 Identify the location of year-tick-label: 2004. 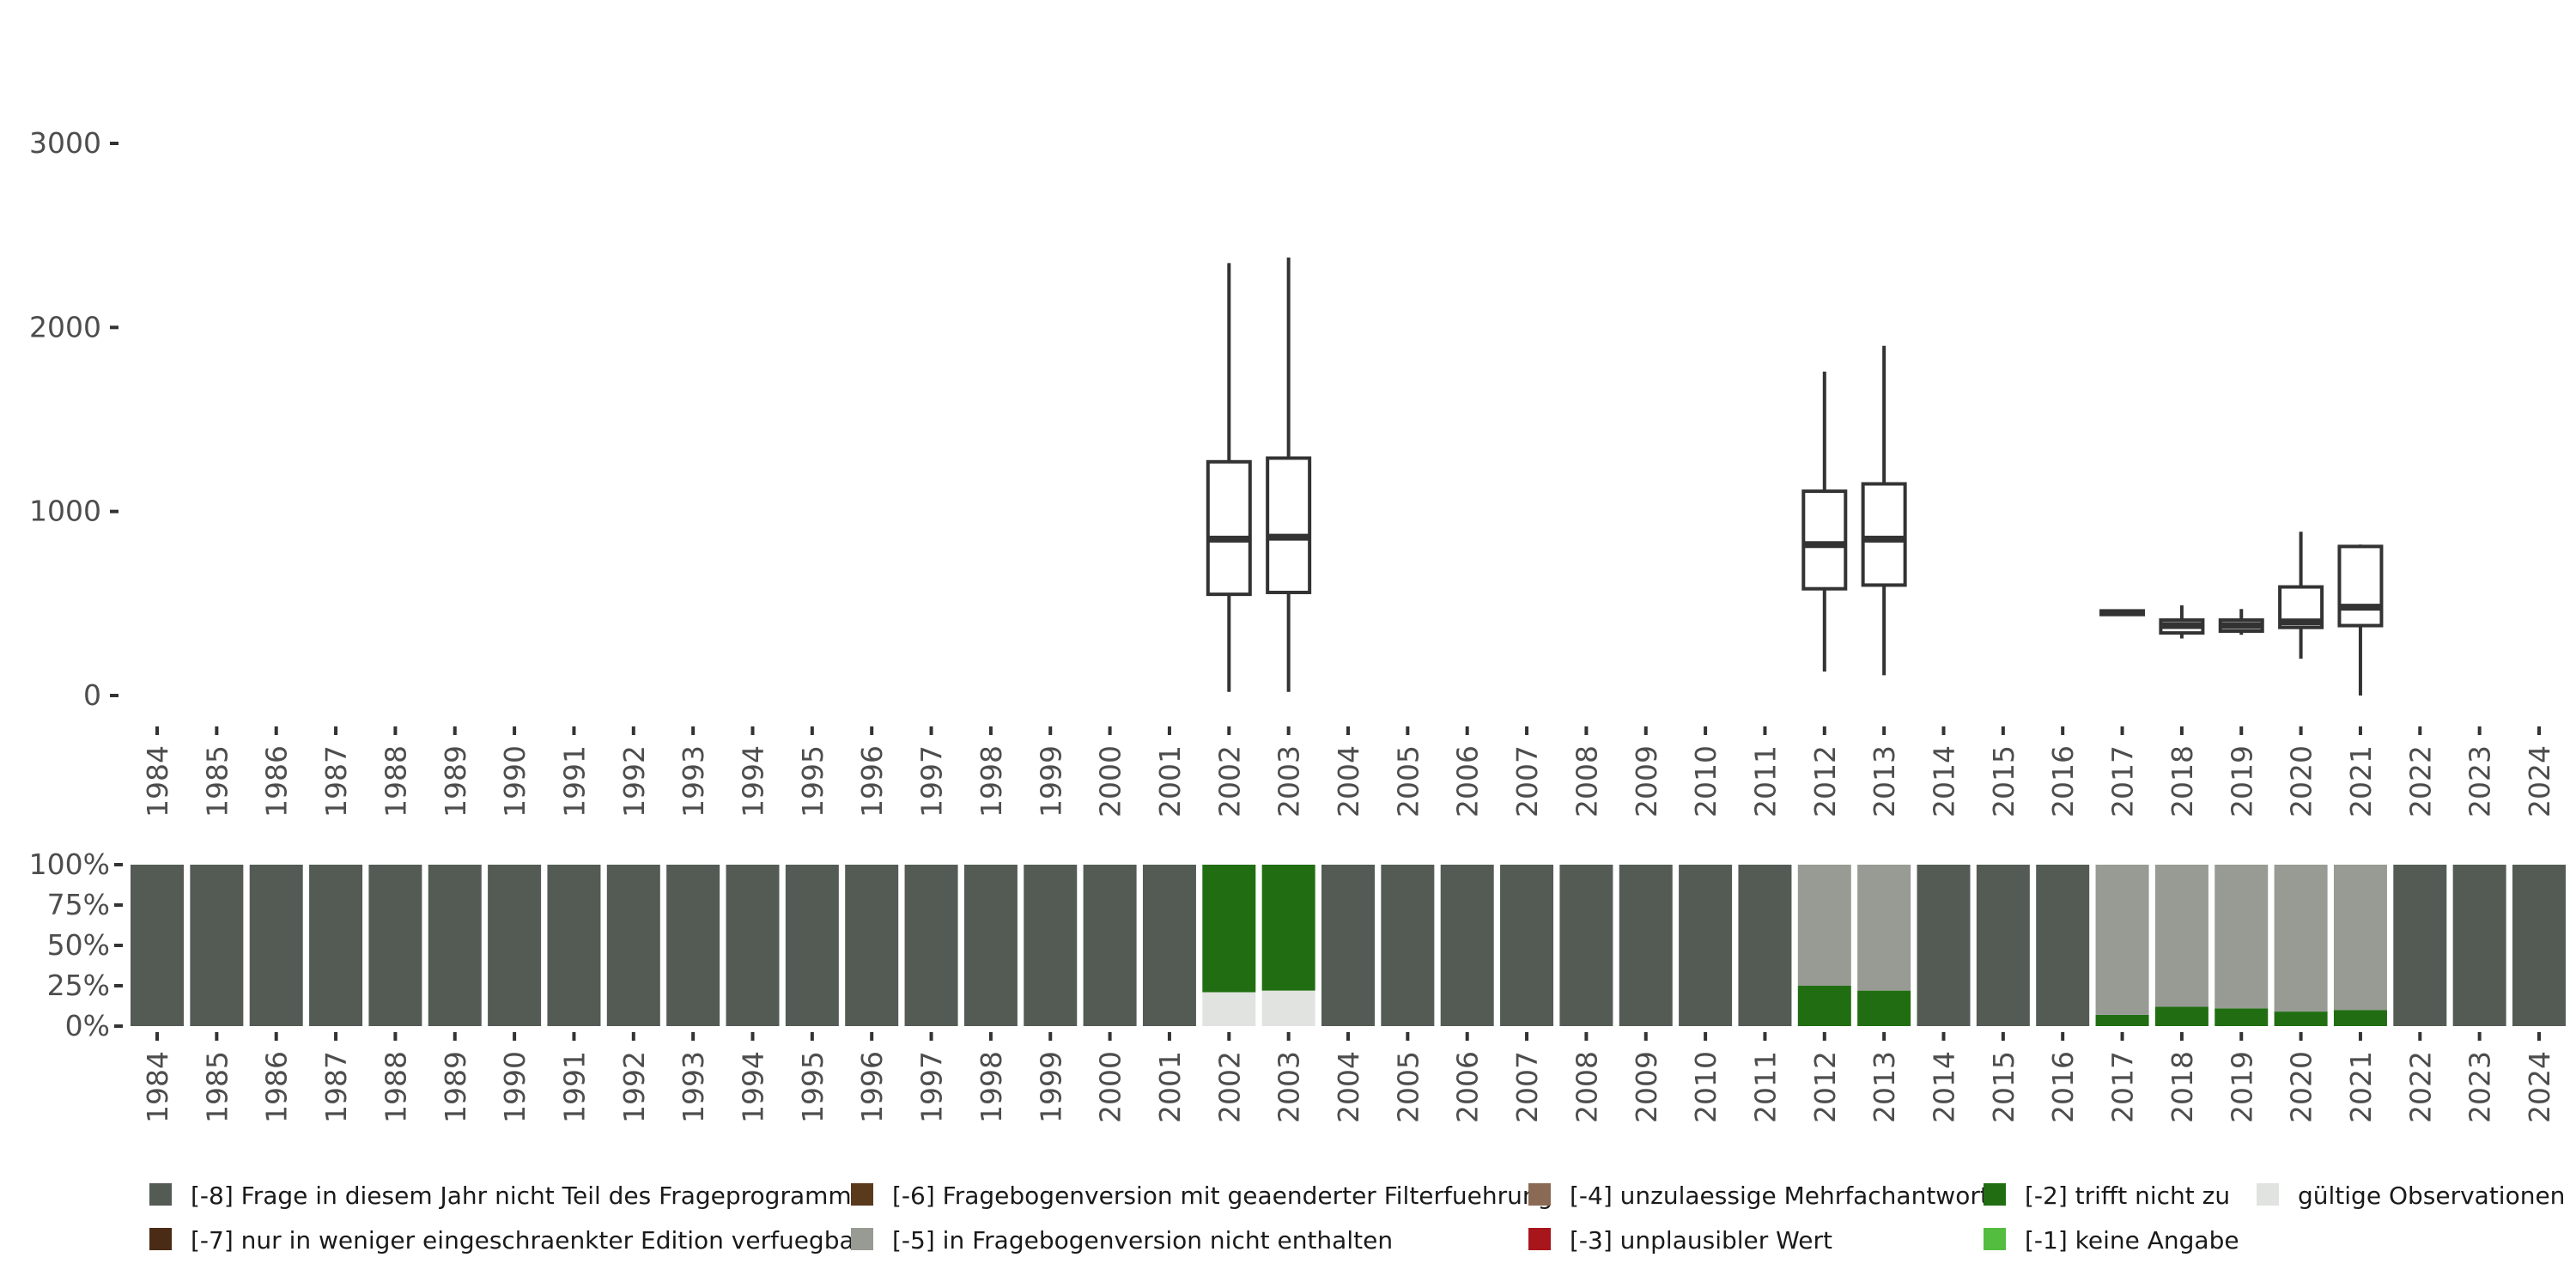
(1349, 1087).